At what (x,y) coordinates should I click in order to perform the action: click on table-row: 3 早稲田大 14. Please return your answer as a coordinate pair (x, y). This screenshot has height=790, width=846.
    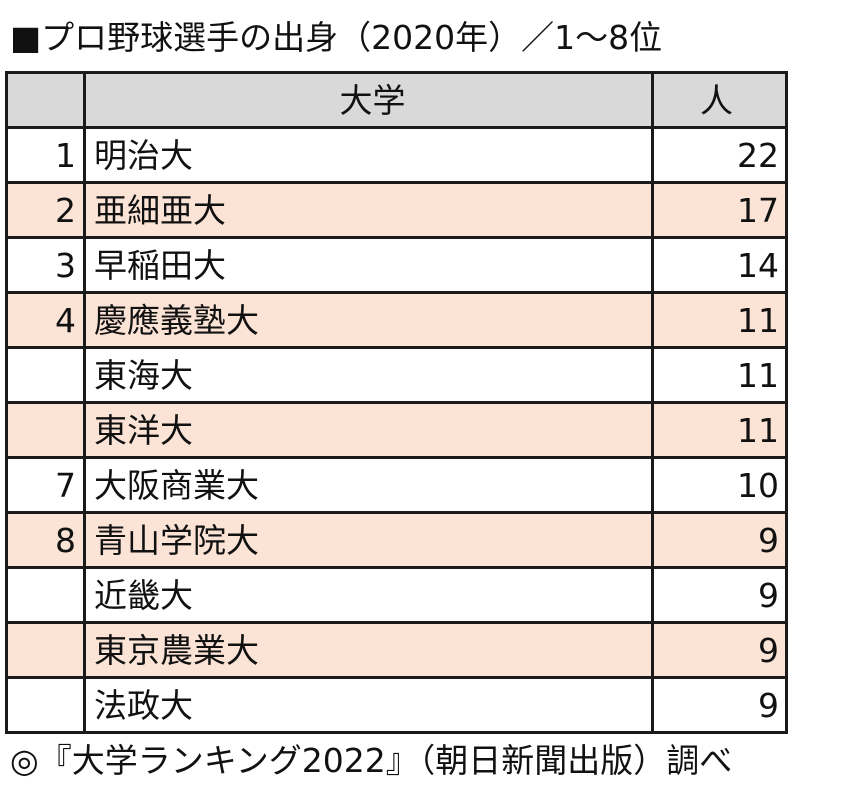
    Looking at the image, I should click on (396, 265).